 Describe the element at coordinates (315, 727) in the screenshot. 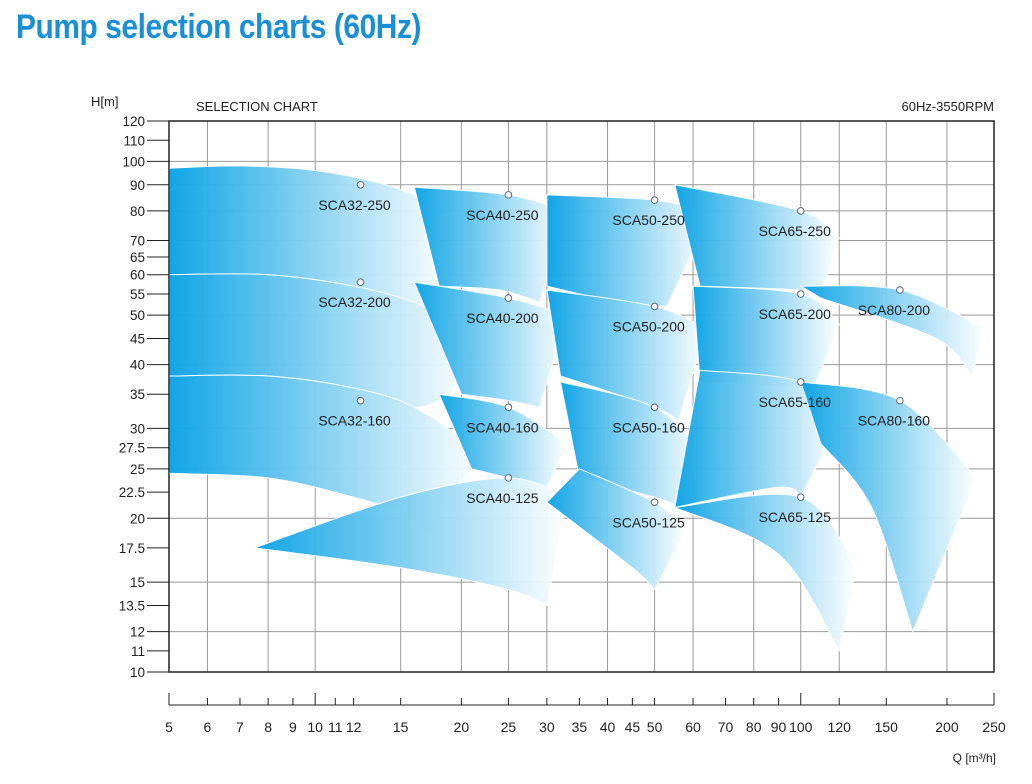

I see `x-tick-label: 10` at that location.